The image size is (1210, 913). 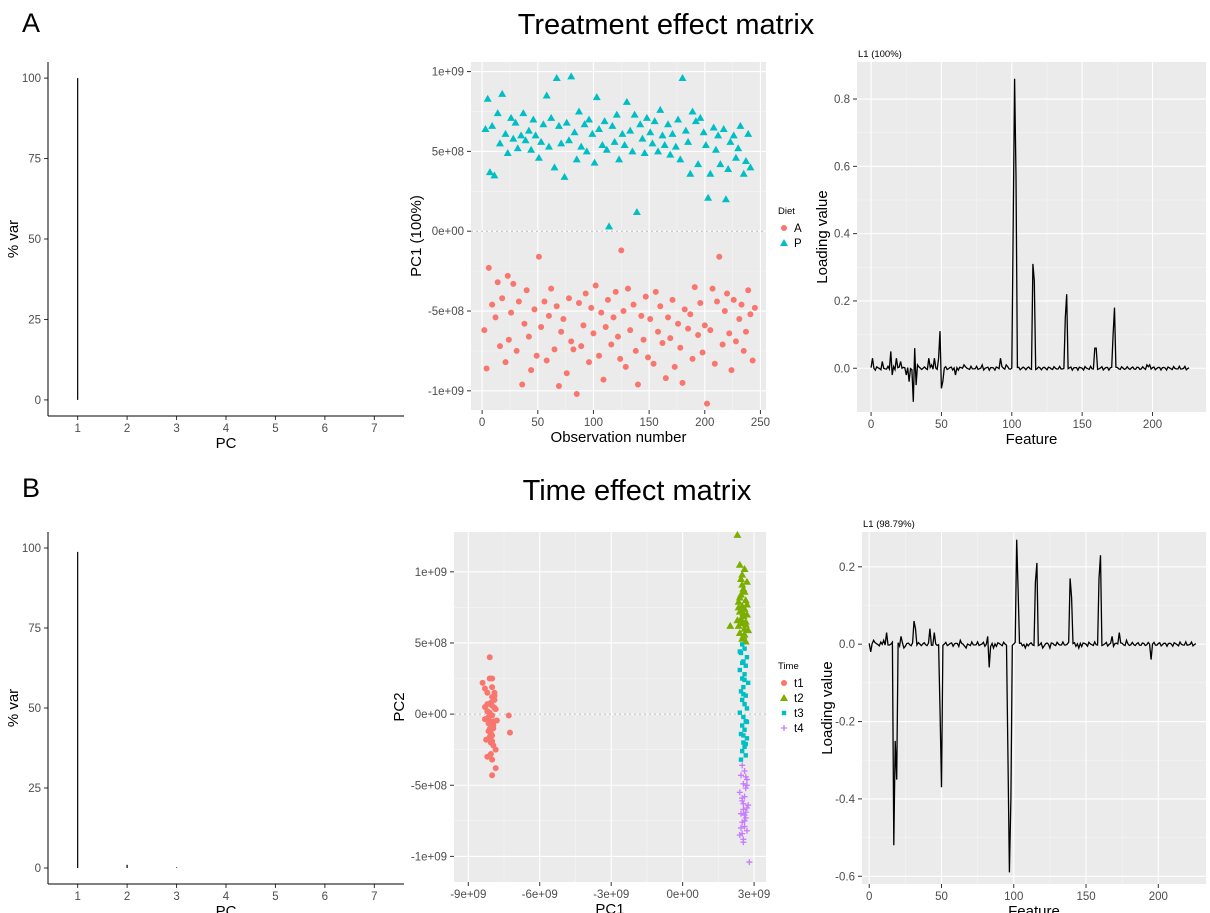 I want to click on y-tick-label: 25, so click(x=34, y=320).